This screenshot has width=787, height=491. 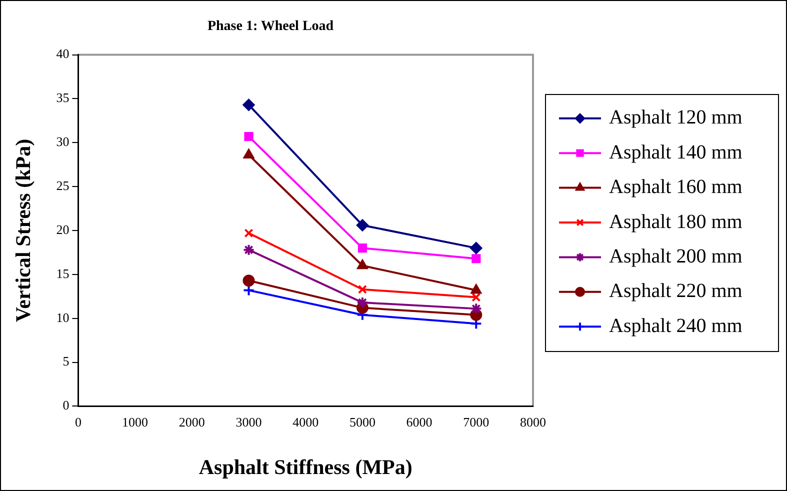 What do you see at coordinates (533, 422) in the screenshot?
I see `x-tick-label: 8000` at bounding box center [533, 422].